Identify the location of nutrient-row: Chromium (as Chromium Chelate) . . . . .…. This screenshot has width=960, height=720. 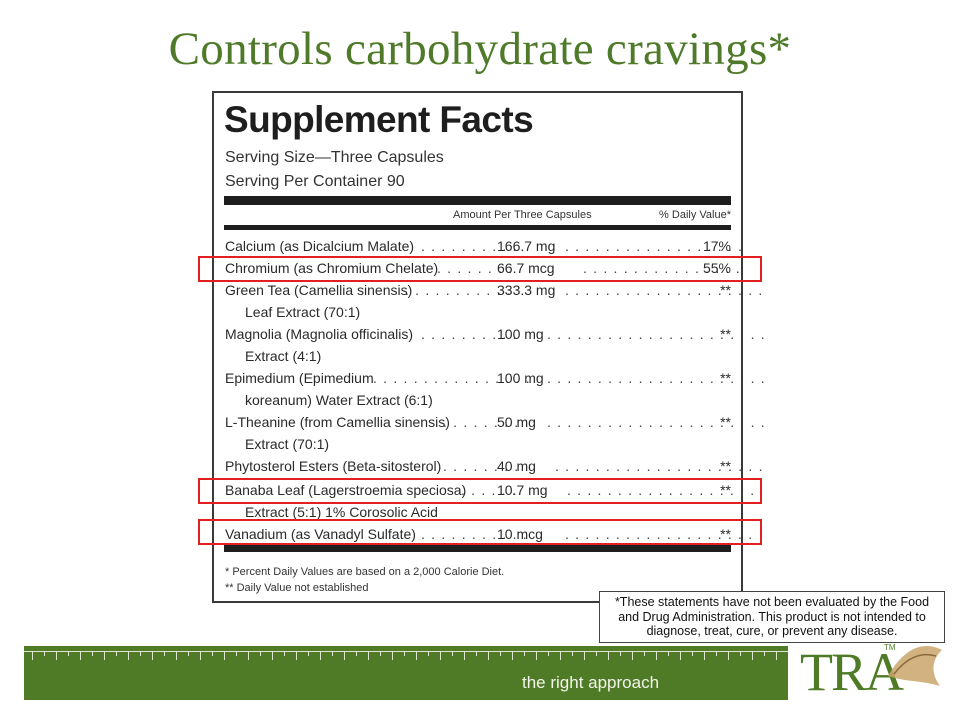
(482, 268).